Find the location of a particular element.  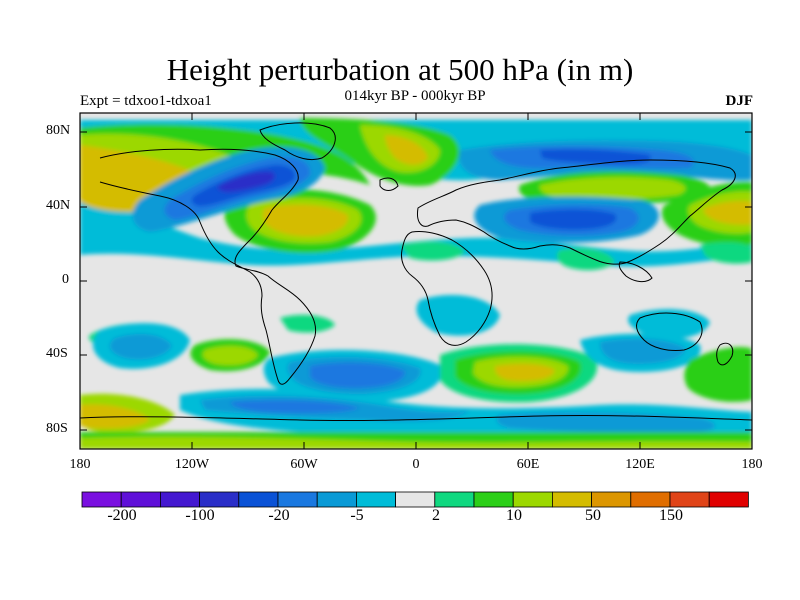

colorbar-label: 150 is located at coordinates (671, 515).